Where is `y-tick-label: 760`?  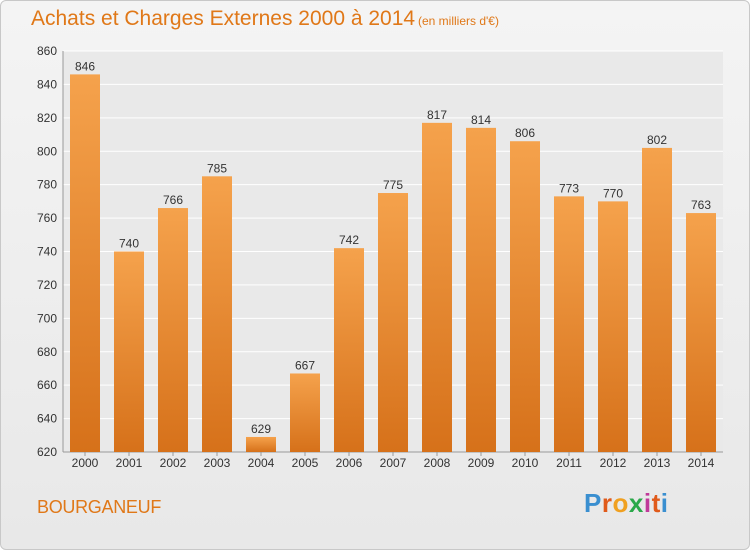 y-tick-label: 760 is located at coordinates (47, 218).